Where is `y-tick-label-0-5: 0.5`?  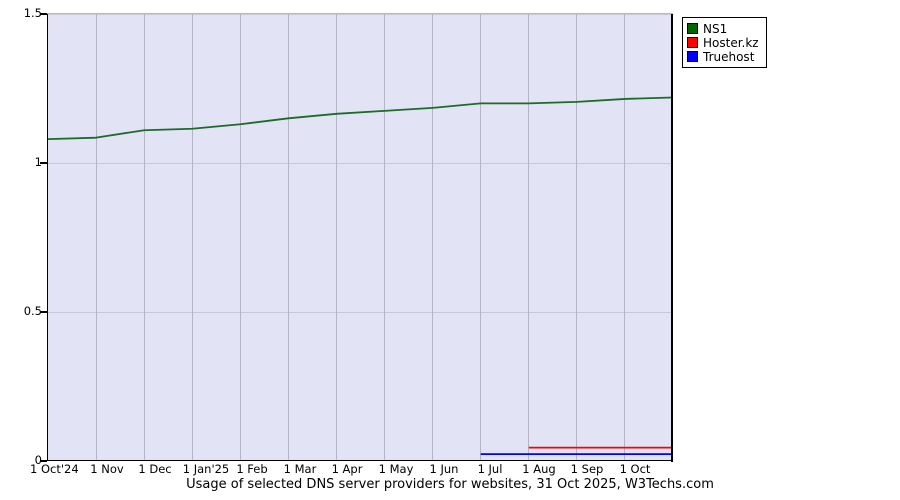
y-tick-label-0-5: 0.5 is located at coordinates (32, 311).